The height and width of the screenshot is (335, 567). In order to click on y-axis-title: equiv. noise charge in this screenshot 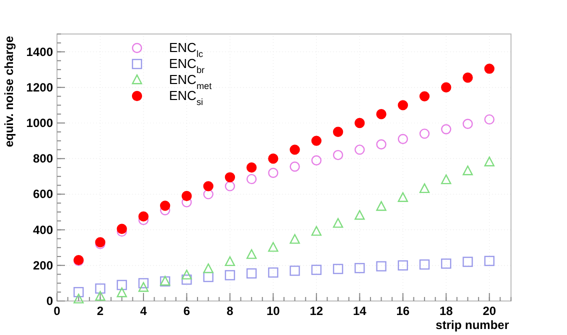, I will do `click(9, 92)`.